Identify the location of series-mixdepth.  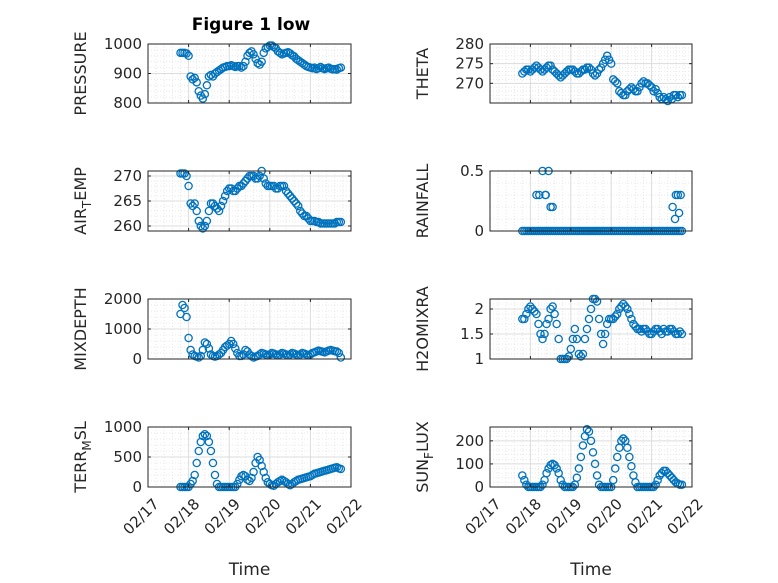
(261, 331).